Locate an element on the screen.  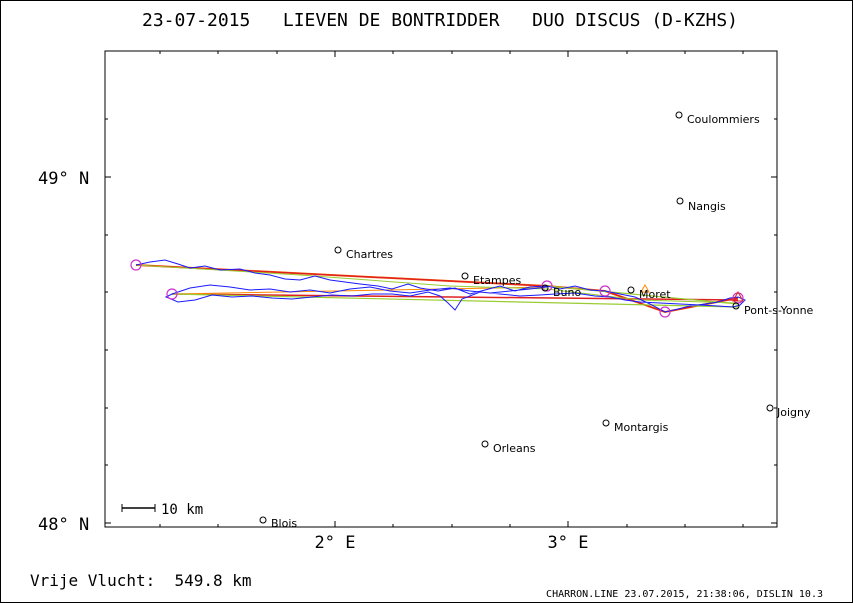
town-orleans: Orleans is located at coordinates (508, 447).